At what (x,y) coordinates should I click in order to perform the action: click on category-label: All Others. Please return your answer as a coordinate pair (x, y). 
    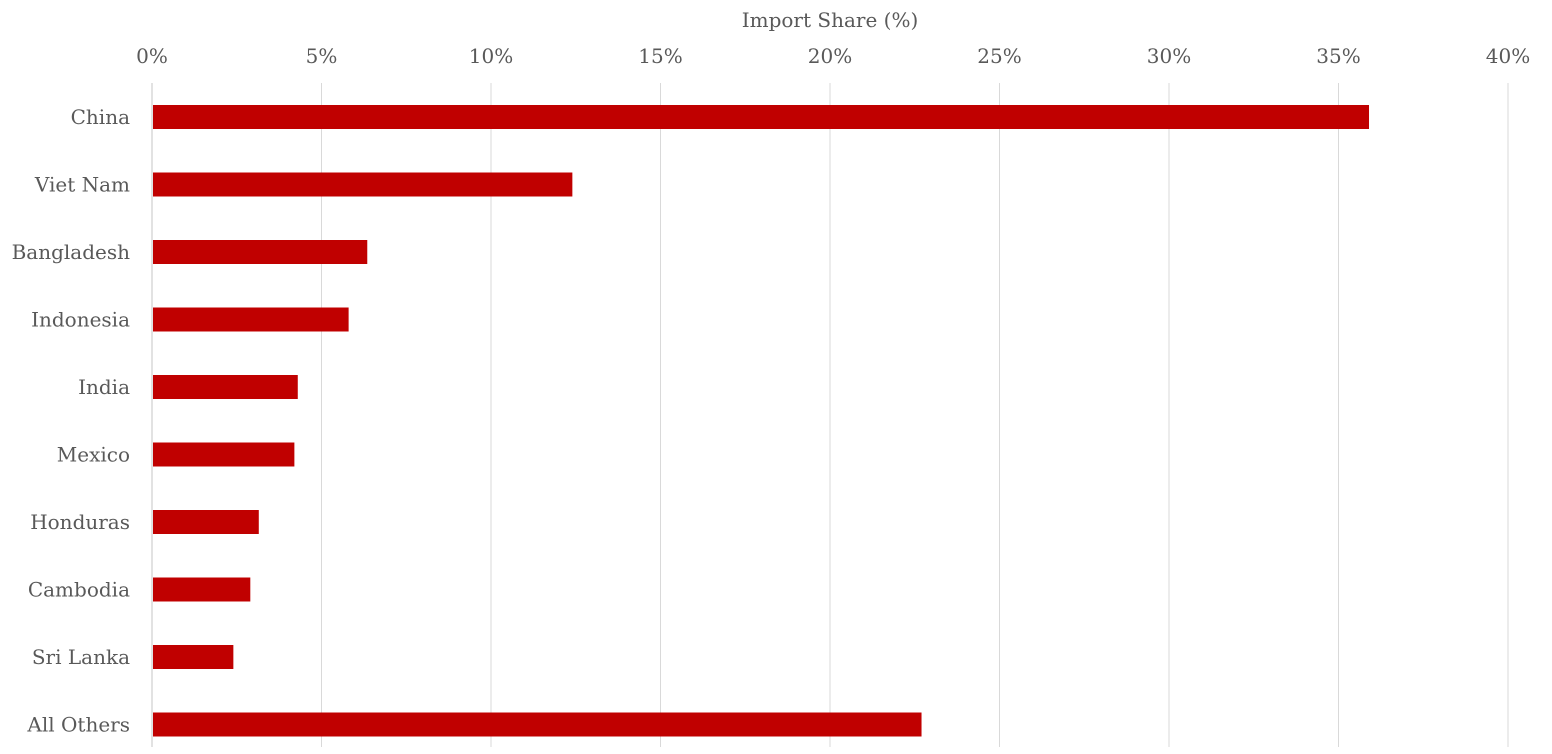
    Looking at the image, I should click on (78, 725).